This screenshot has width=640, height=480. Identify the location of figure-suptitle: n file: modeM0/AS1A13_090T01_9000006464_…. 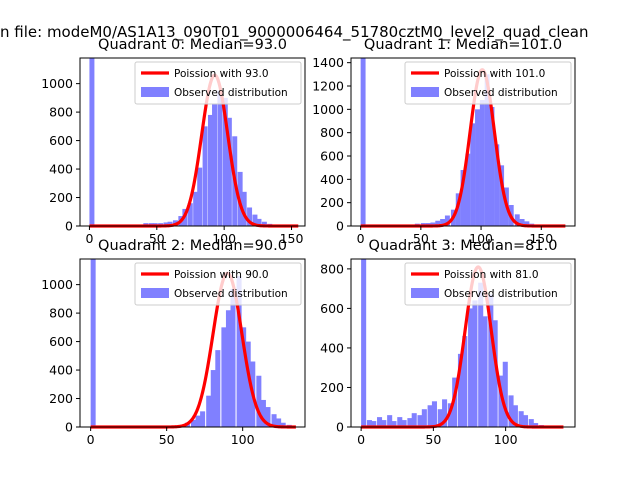
(294, 32).